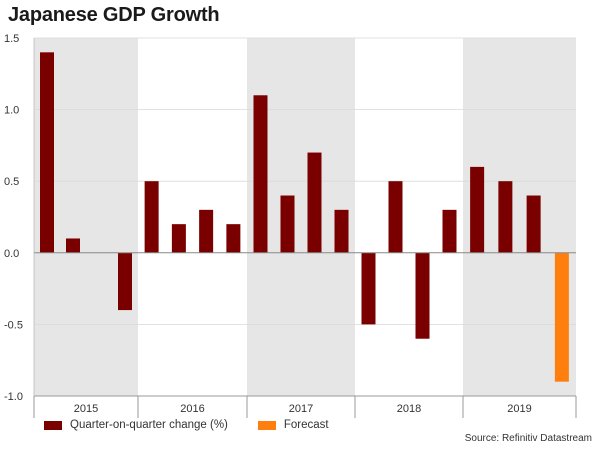 This screenshot has height=450, width=600. I want to click on legend-item-qoq: Quarter-on-quarter change (%), so click(136, 425).